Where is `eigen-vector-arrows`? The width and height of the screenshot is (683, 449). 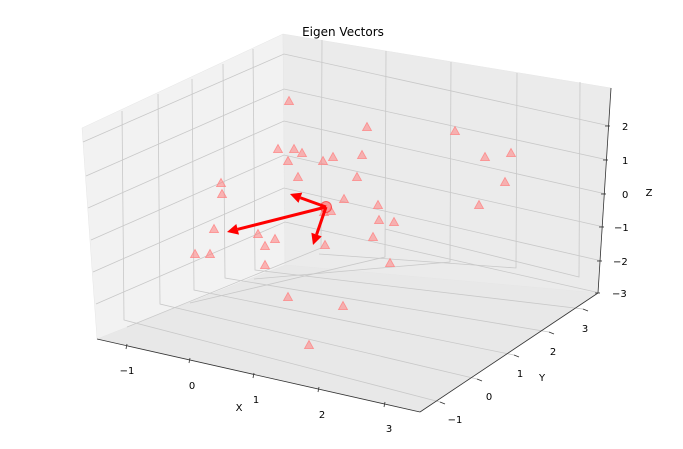 eigen-vector-arrows is located at coordinates (277, 218).